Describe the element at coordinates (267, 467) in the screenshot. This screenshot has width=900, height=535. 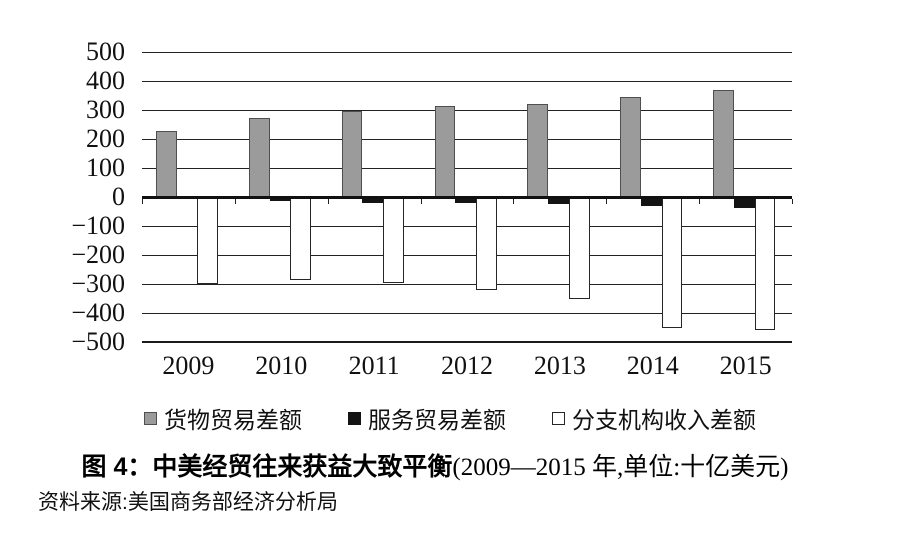
I see `figure-title-main: 图 4：中美经贸往来获益大致平衡` at that location.